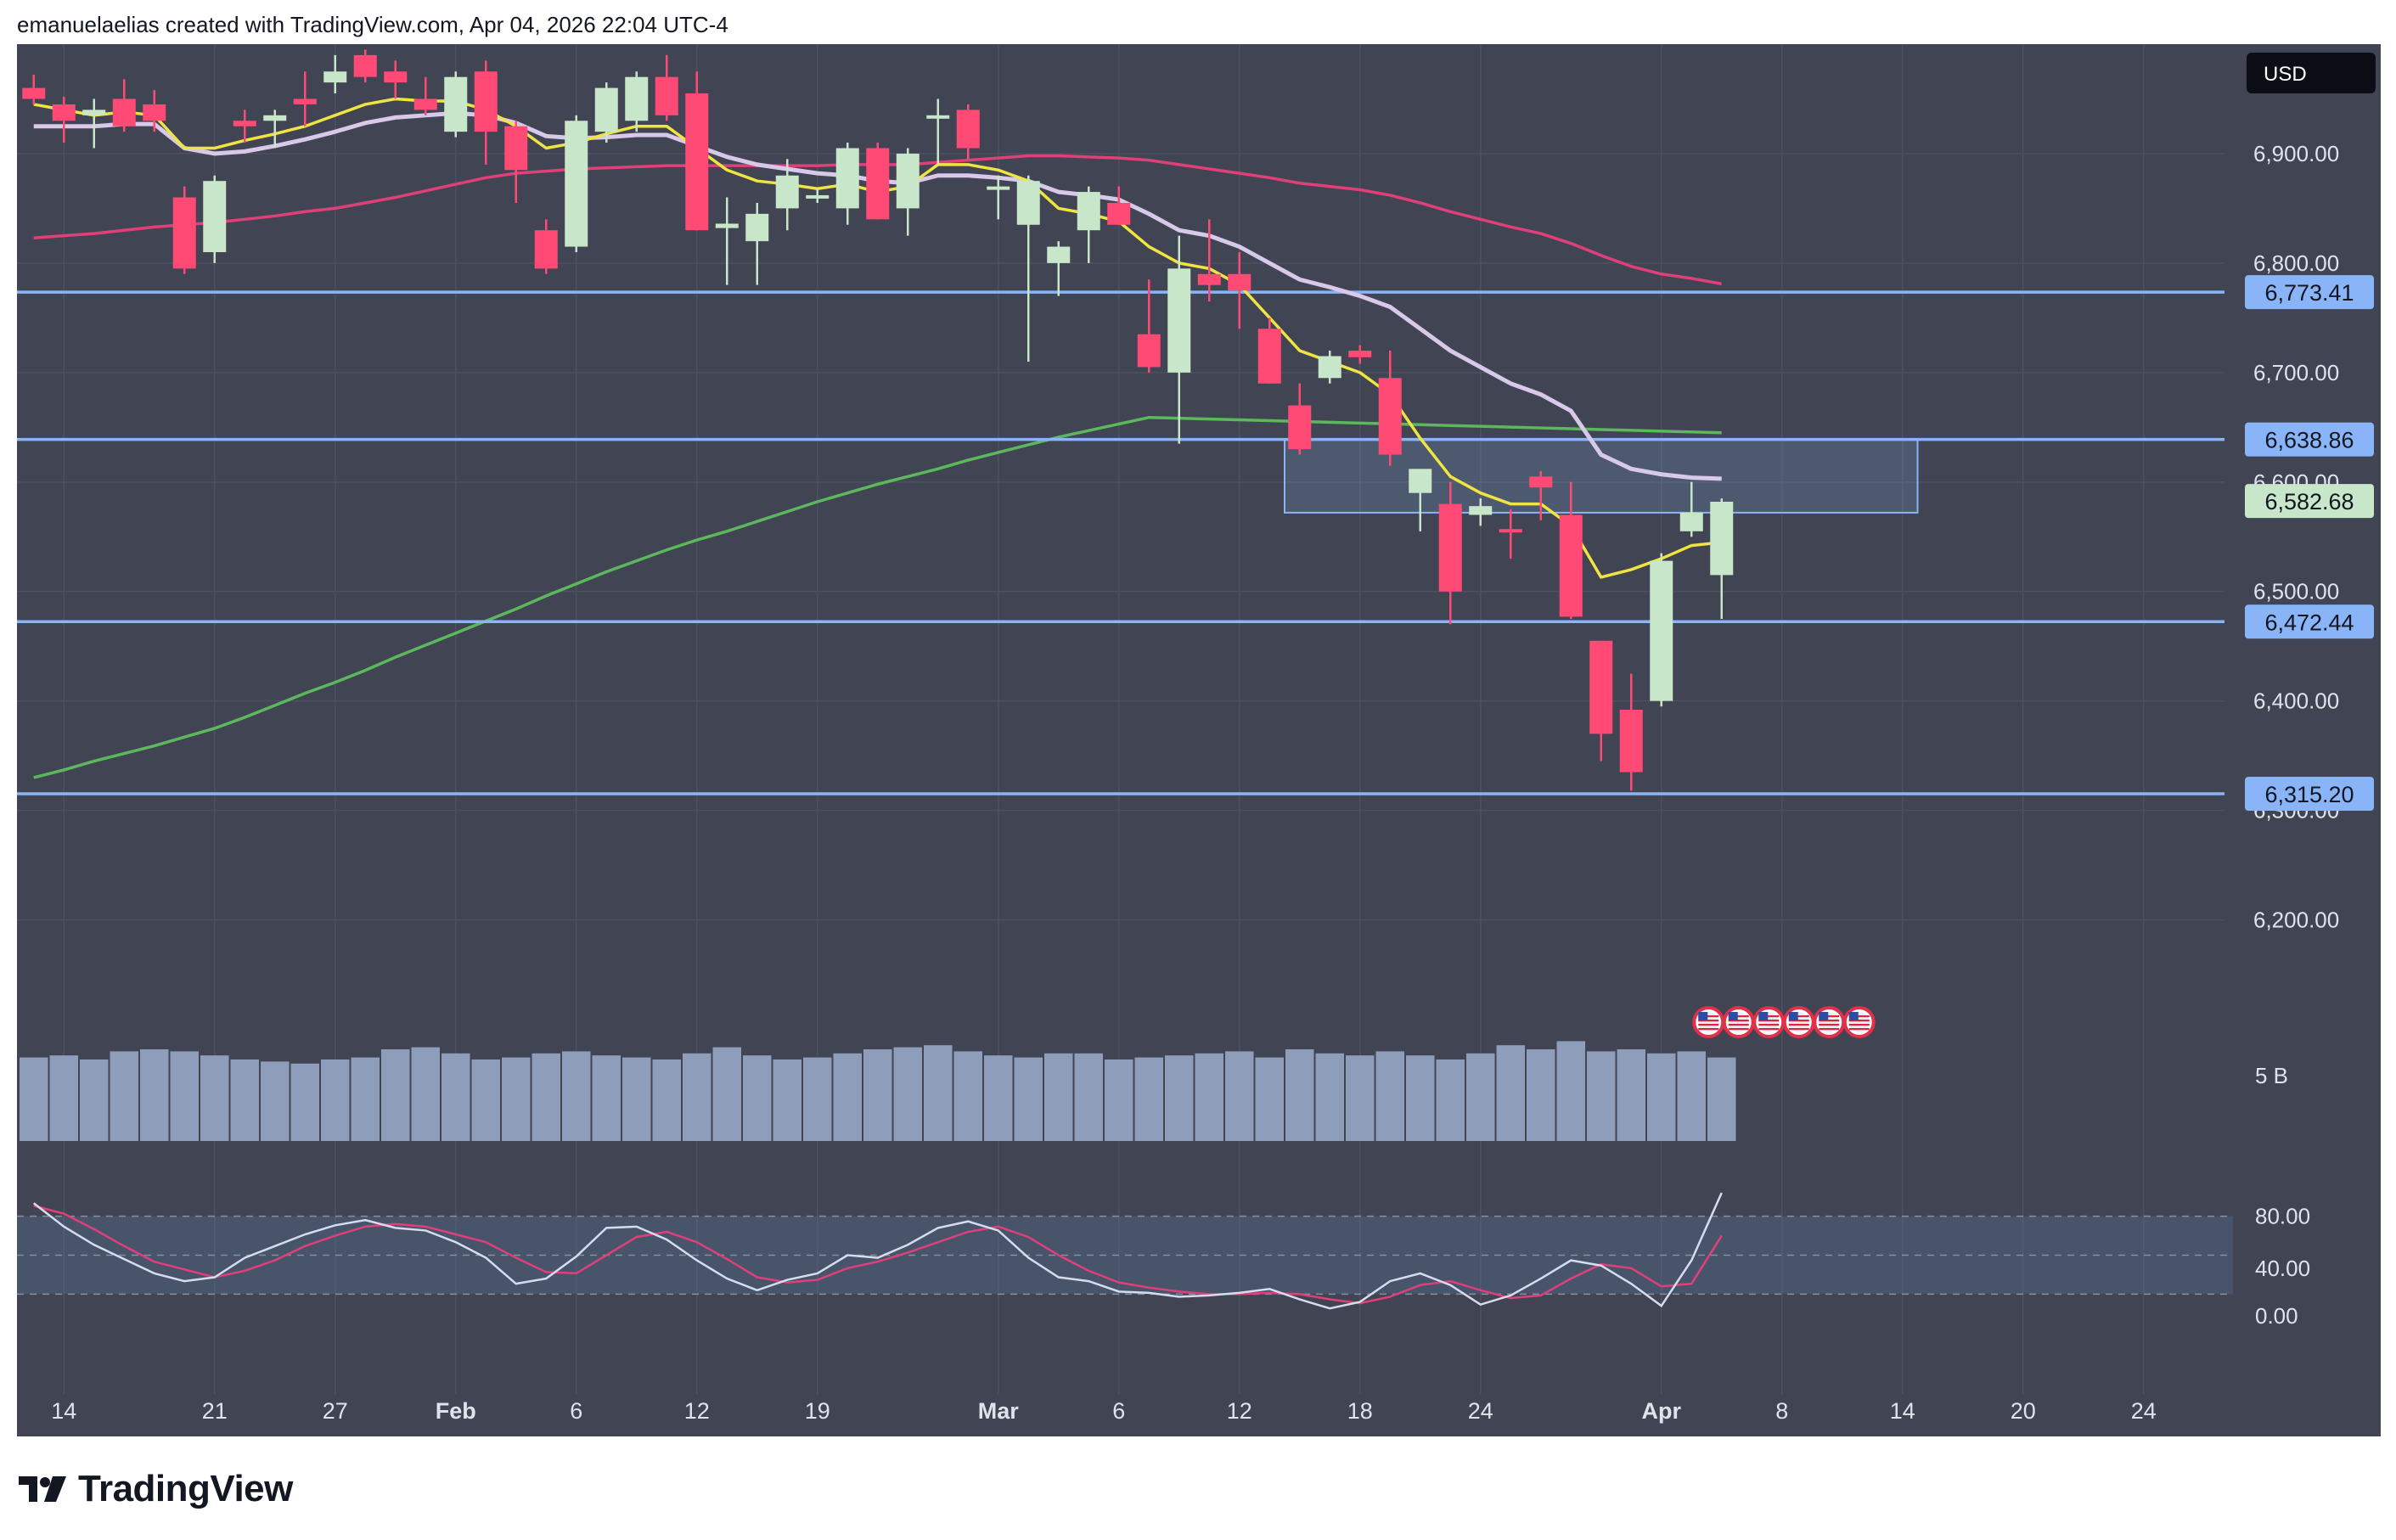 The height and width of the screenshot is (1540, 2396). Describe the element at coordinates (1239, 1411) in the screenshot. I see `time-tick-label: 12` at that location.